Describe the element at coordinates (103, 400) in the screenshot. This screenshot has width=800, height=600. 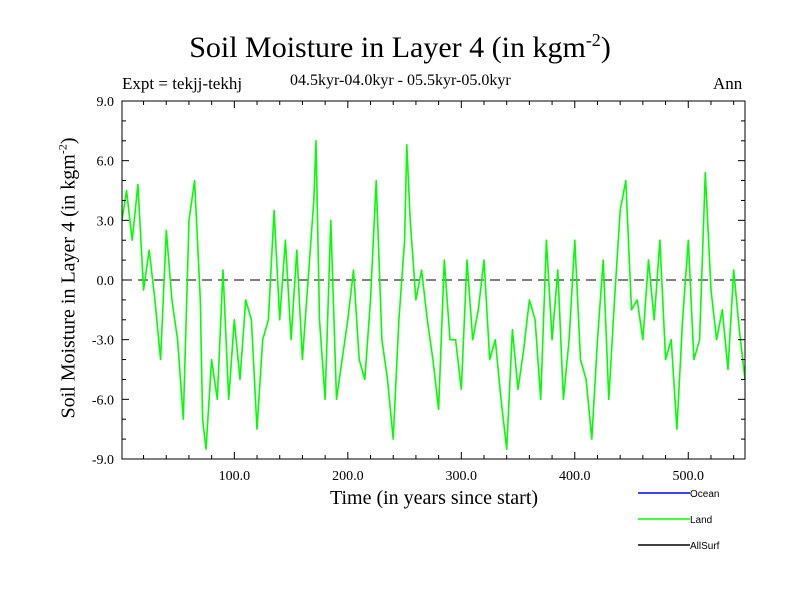
I see `y-tick-label: -6.0` at that location.